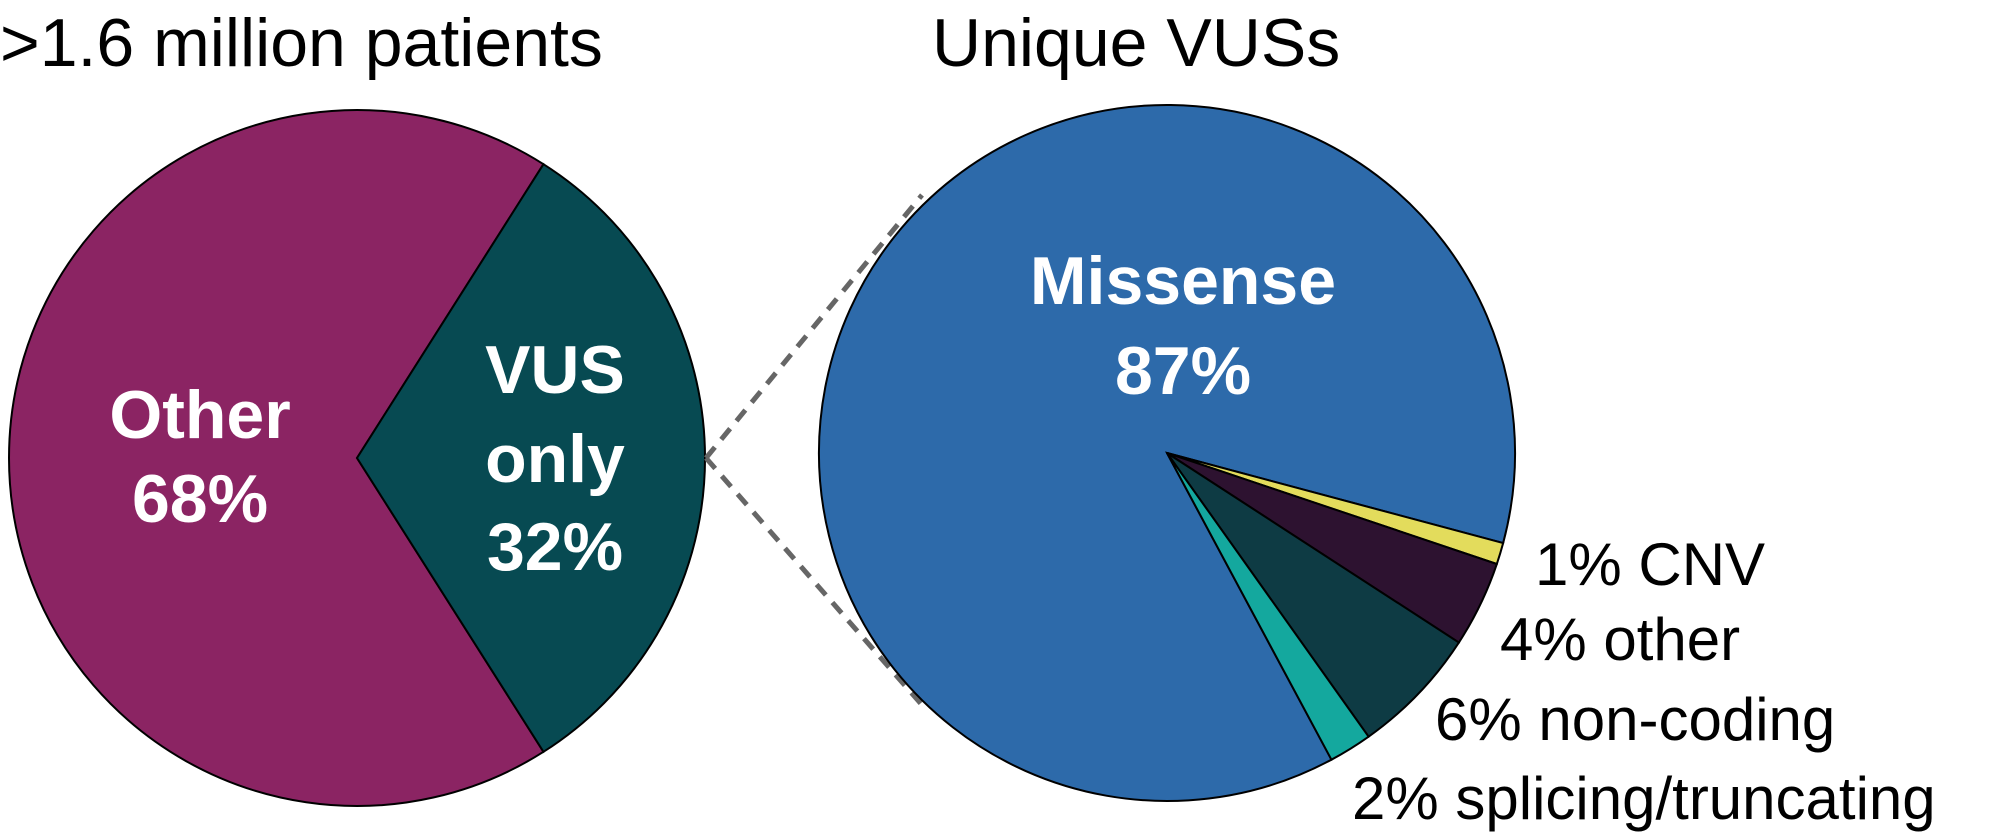 This screenshot has height=837, width=2008. What do you see at coordinates (814, 326) in the screenshot?
I see `connector-line-top` at bounding box center [814, 326].